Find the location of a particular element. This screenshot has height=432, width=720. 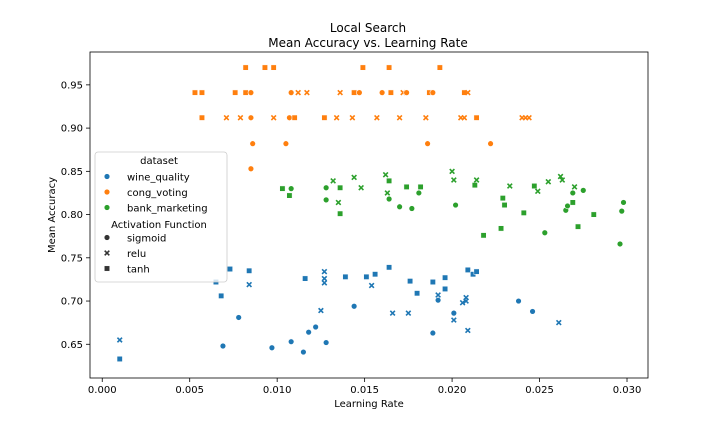

legend-style-title: Activation Function is located at coordinates (159, 225).